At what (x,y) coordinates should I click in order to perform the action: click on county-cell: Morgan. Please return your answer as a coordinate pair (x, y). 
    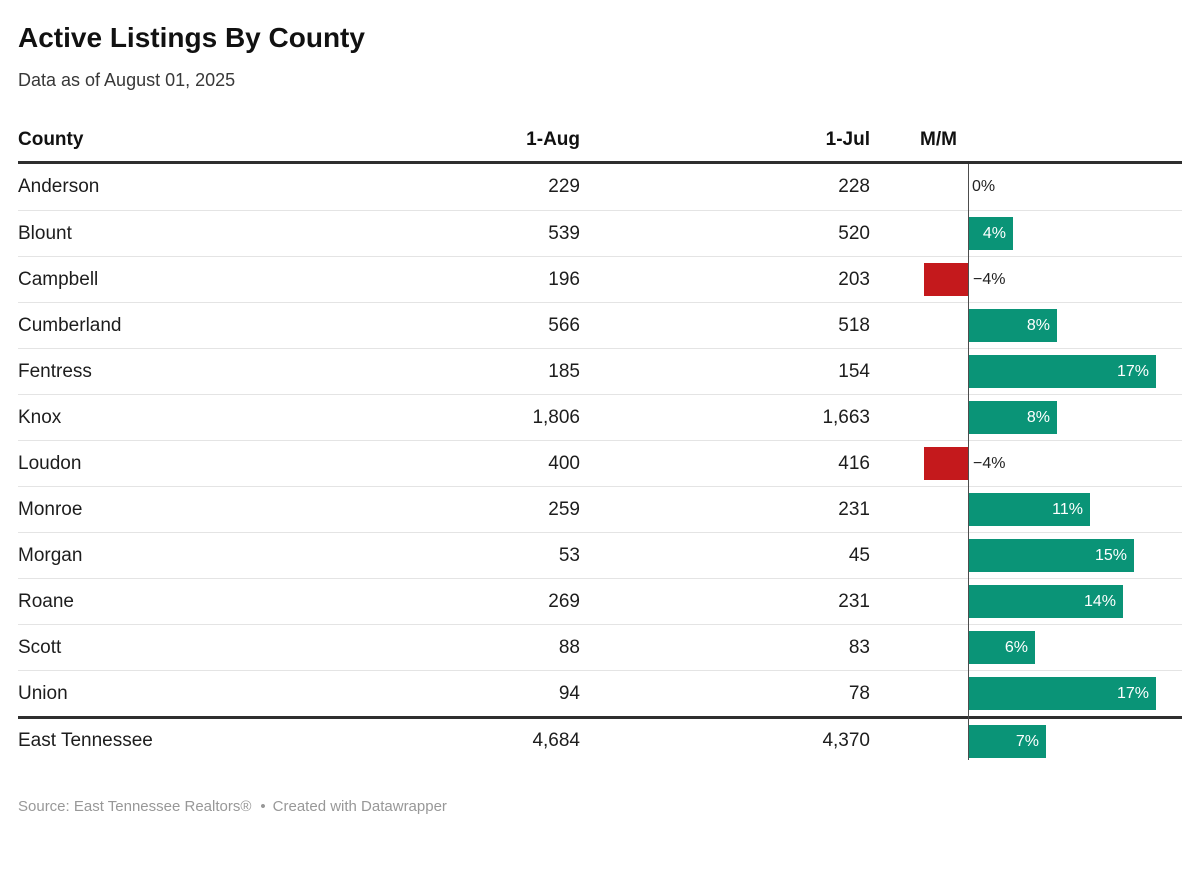
    Looking at the image, I should click on (50, 555).